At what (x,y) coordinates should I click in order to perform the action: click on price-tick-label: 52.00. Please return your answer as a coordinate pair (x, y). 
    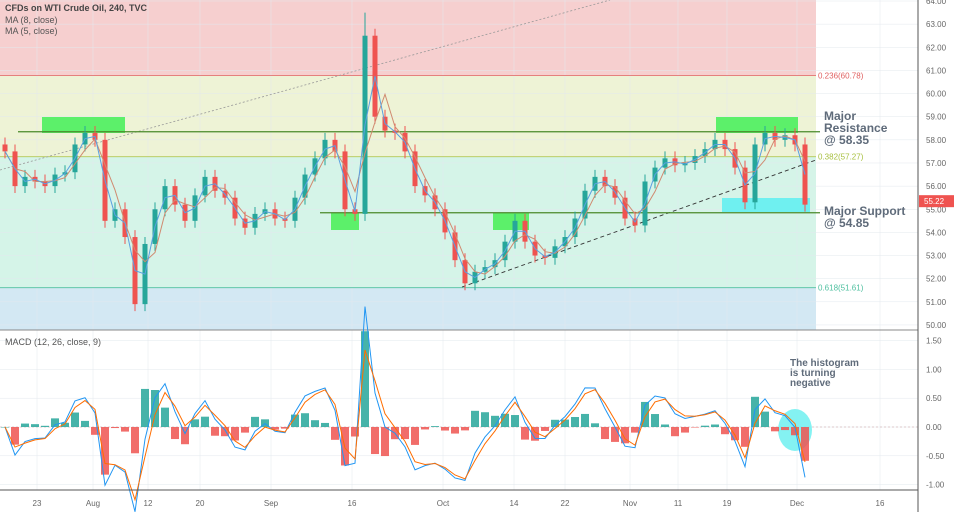
    Looking at the image, I should click on (936, 279).